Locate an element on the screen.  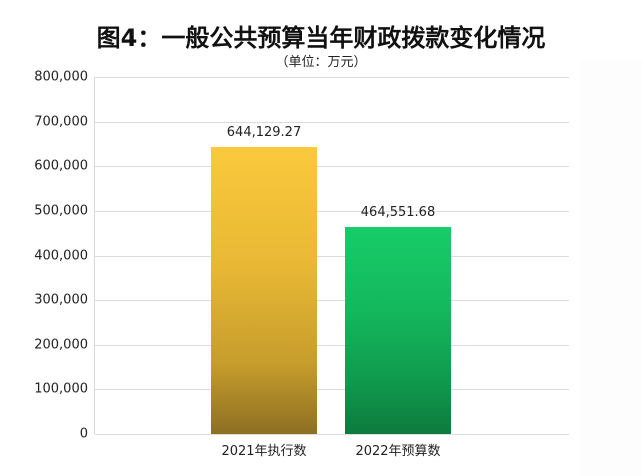
y-tick-label: 100,000 is located at coordinates (61, 389).